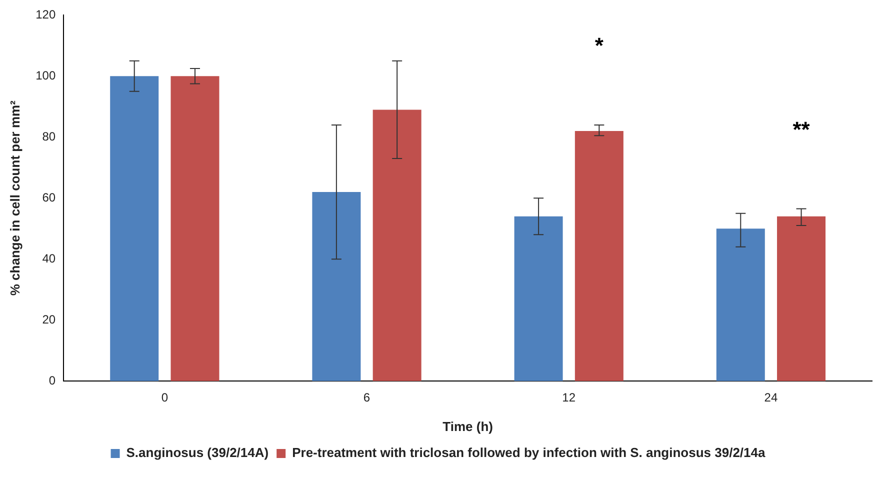  What do you see at coordinates (599, 45) in the screenshot?
I see `annotation: *` at bounding box center [599, 45].